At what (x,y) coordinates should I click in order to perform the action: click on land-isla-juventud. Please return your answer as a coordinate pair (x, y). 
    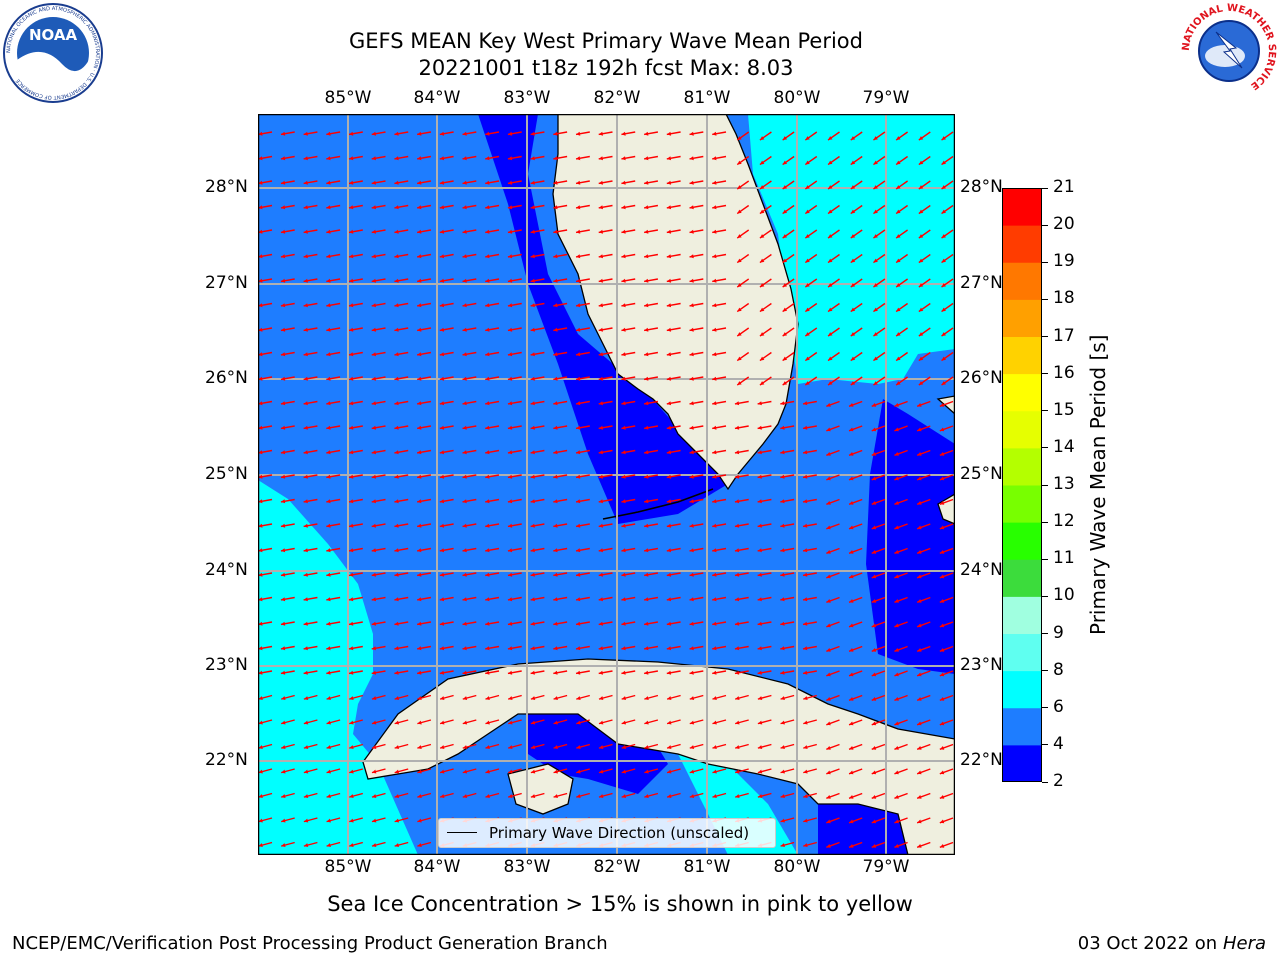
    Looking at the image, I should click on (540, 789).